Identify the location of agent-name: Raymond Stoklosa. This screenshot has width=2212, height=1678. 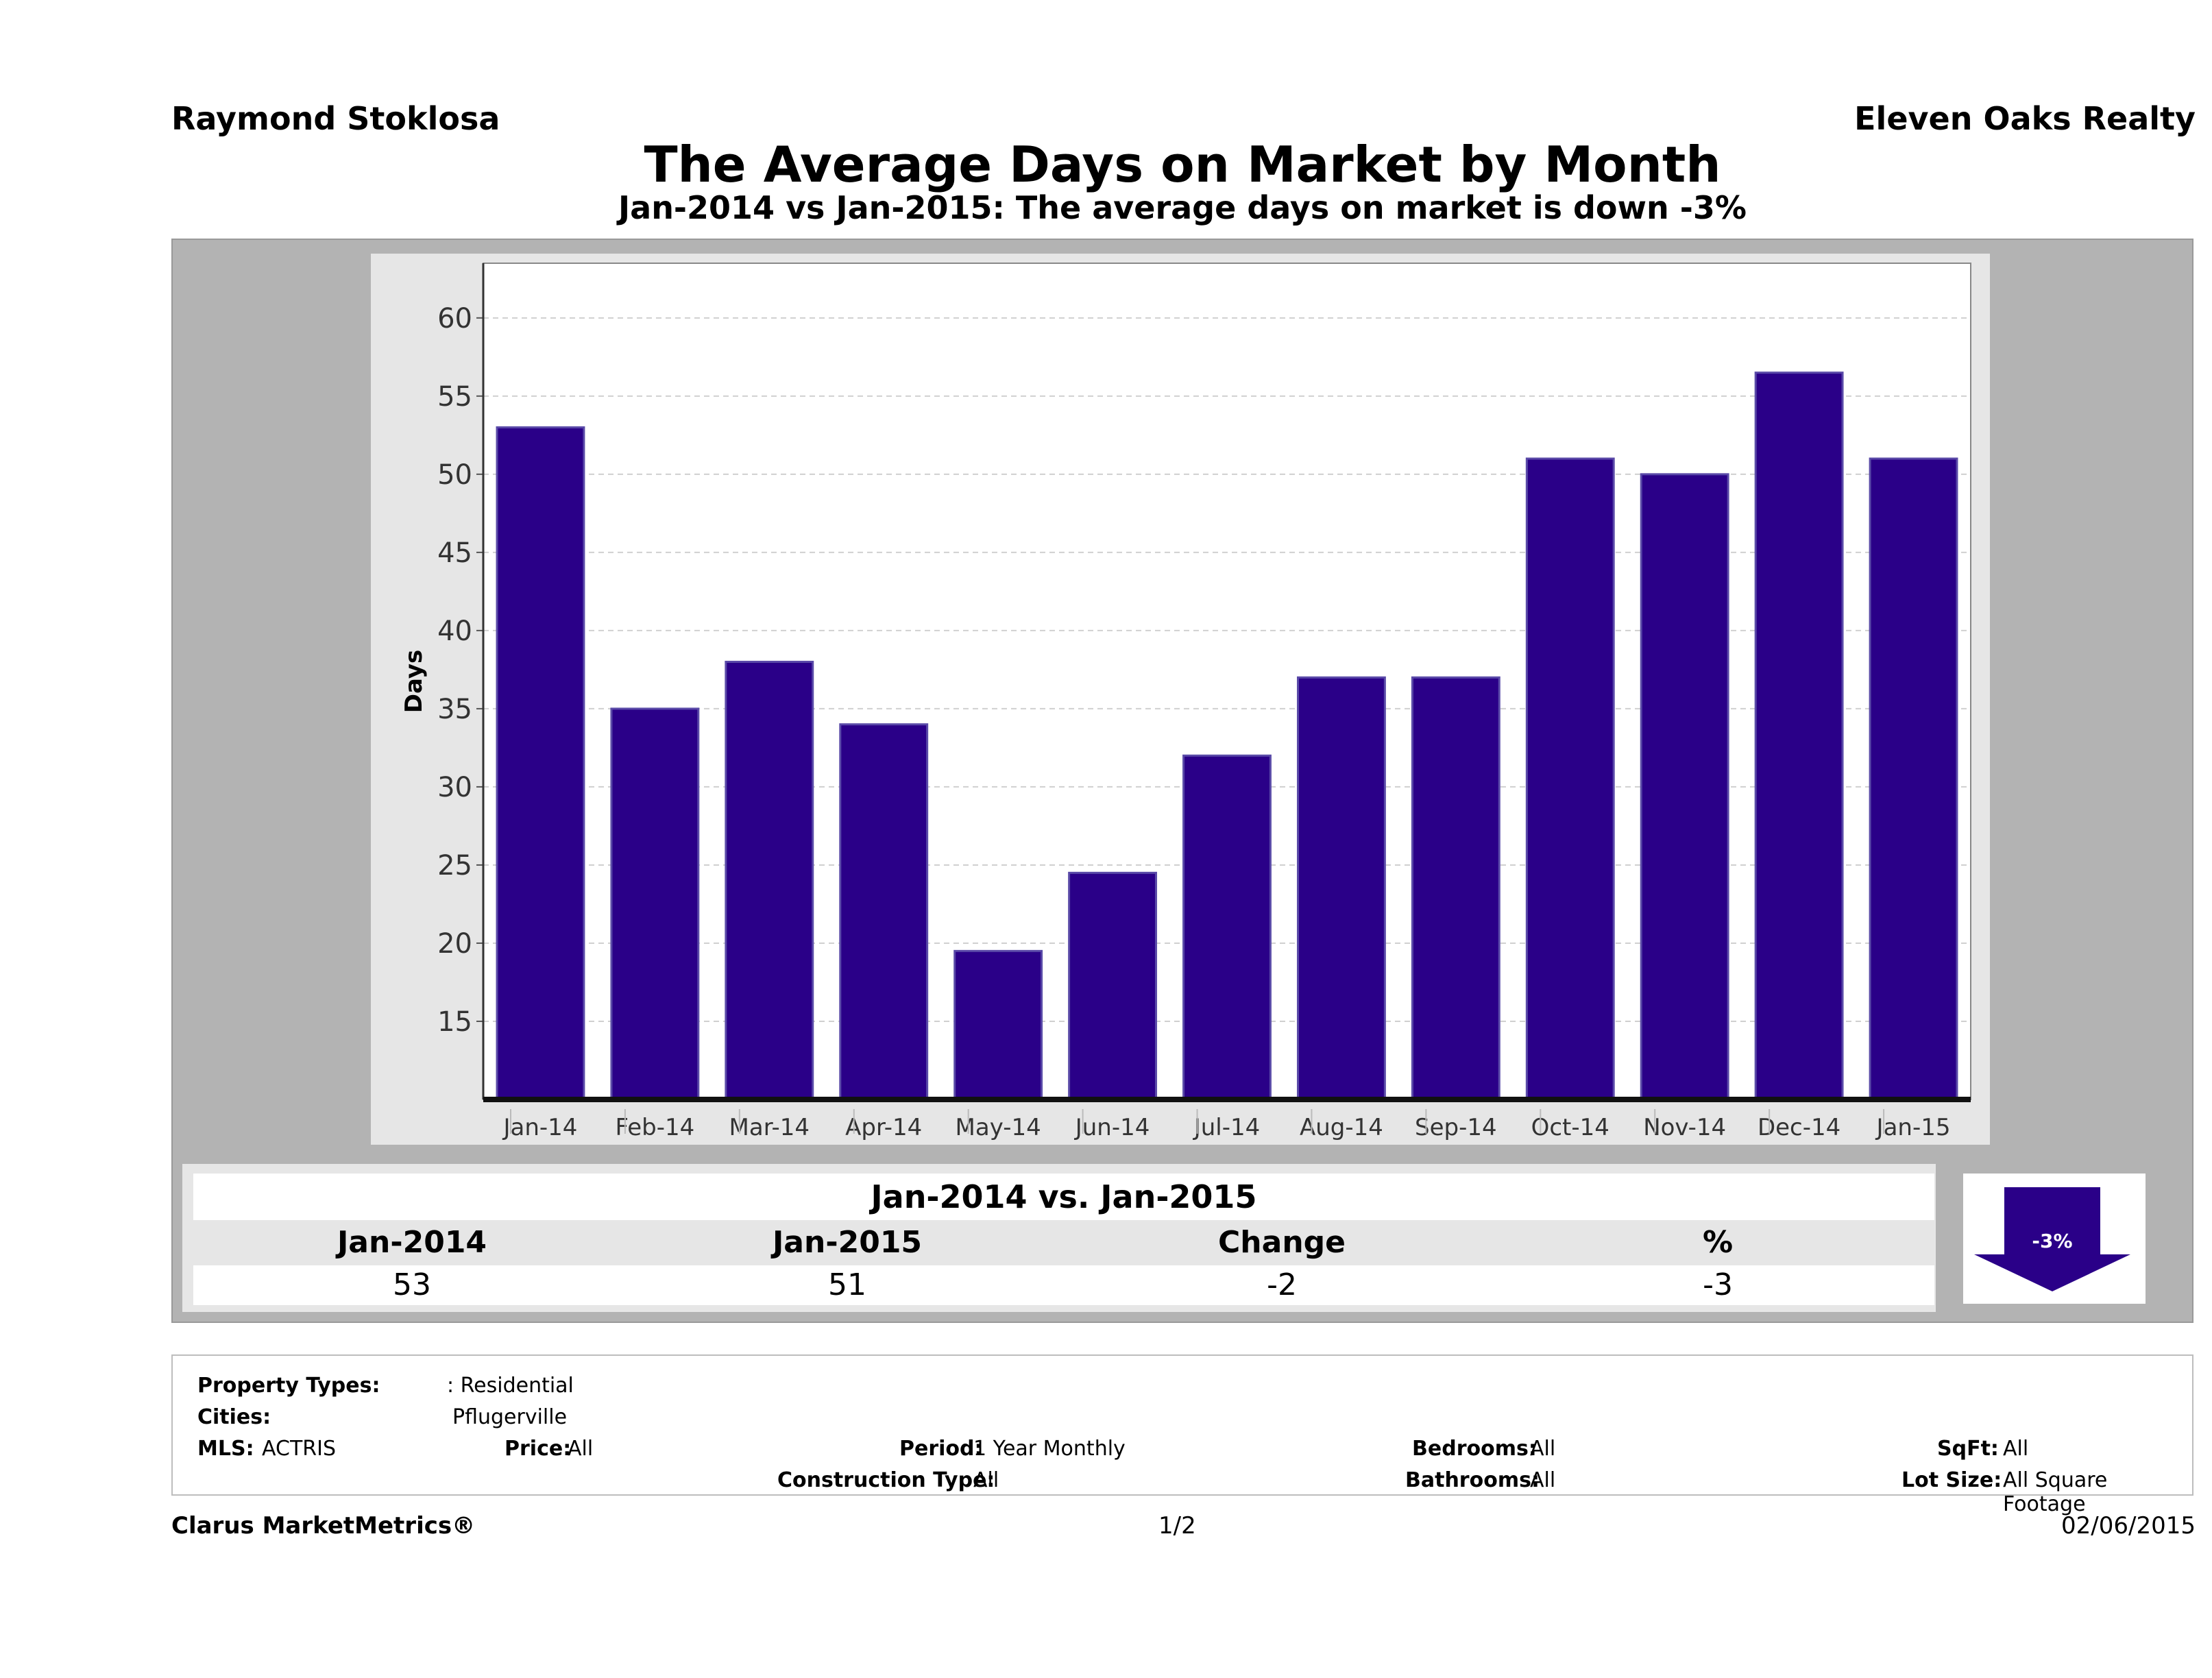
(335, 118).